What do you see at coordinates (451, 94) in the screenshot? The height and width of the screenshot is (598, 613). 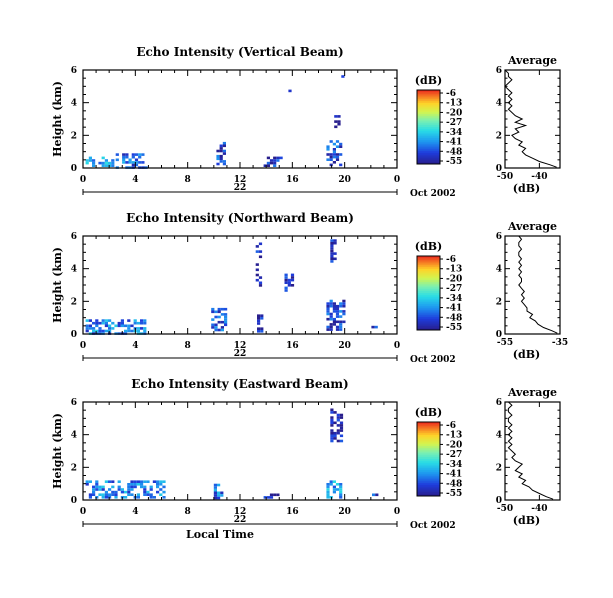 I see `colorbar-tick-label: -6` at bounding box center [451, 94].